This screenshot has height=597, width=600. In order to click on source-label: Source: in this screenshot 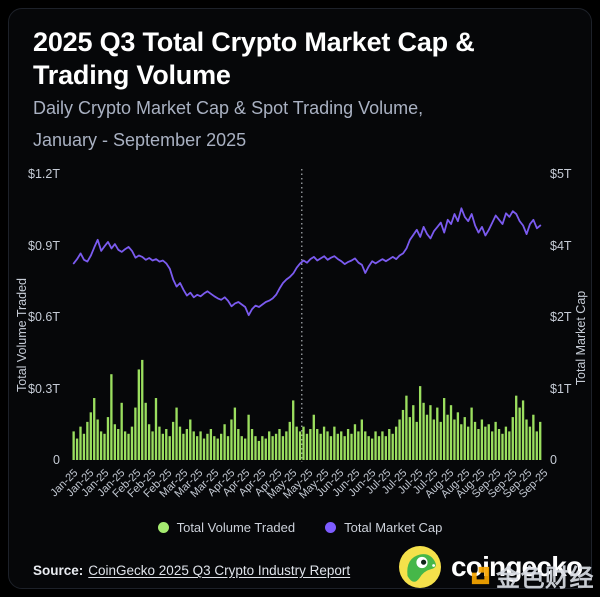, I will do `click(58, 570)`.